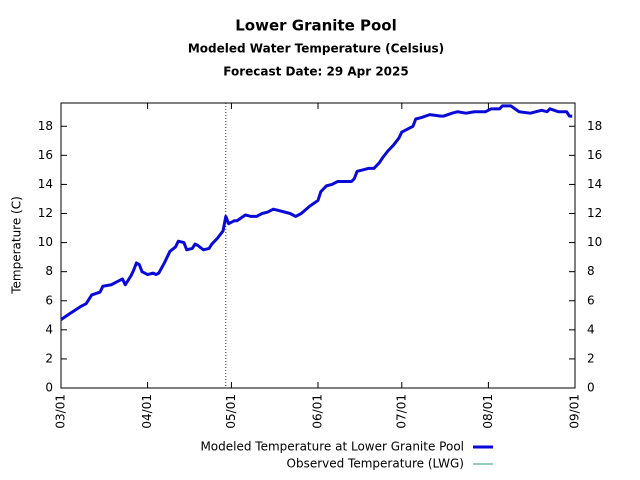  I want to click on legend-label: Observed Temperature (LWG), so click(376, 464).